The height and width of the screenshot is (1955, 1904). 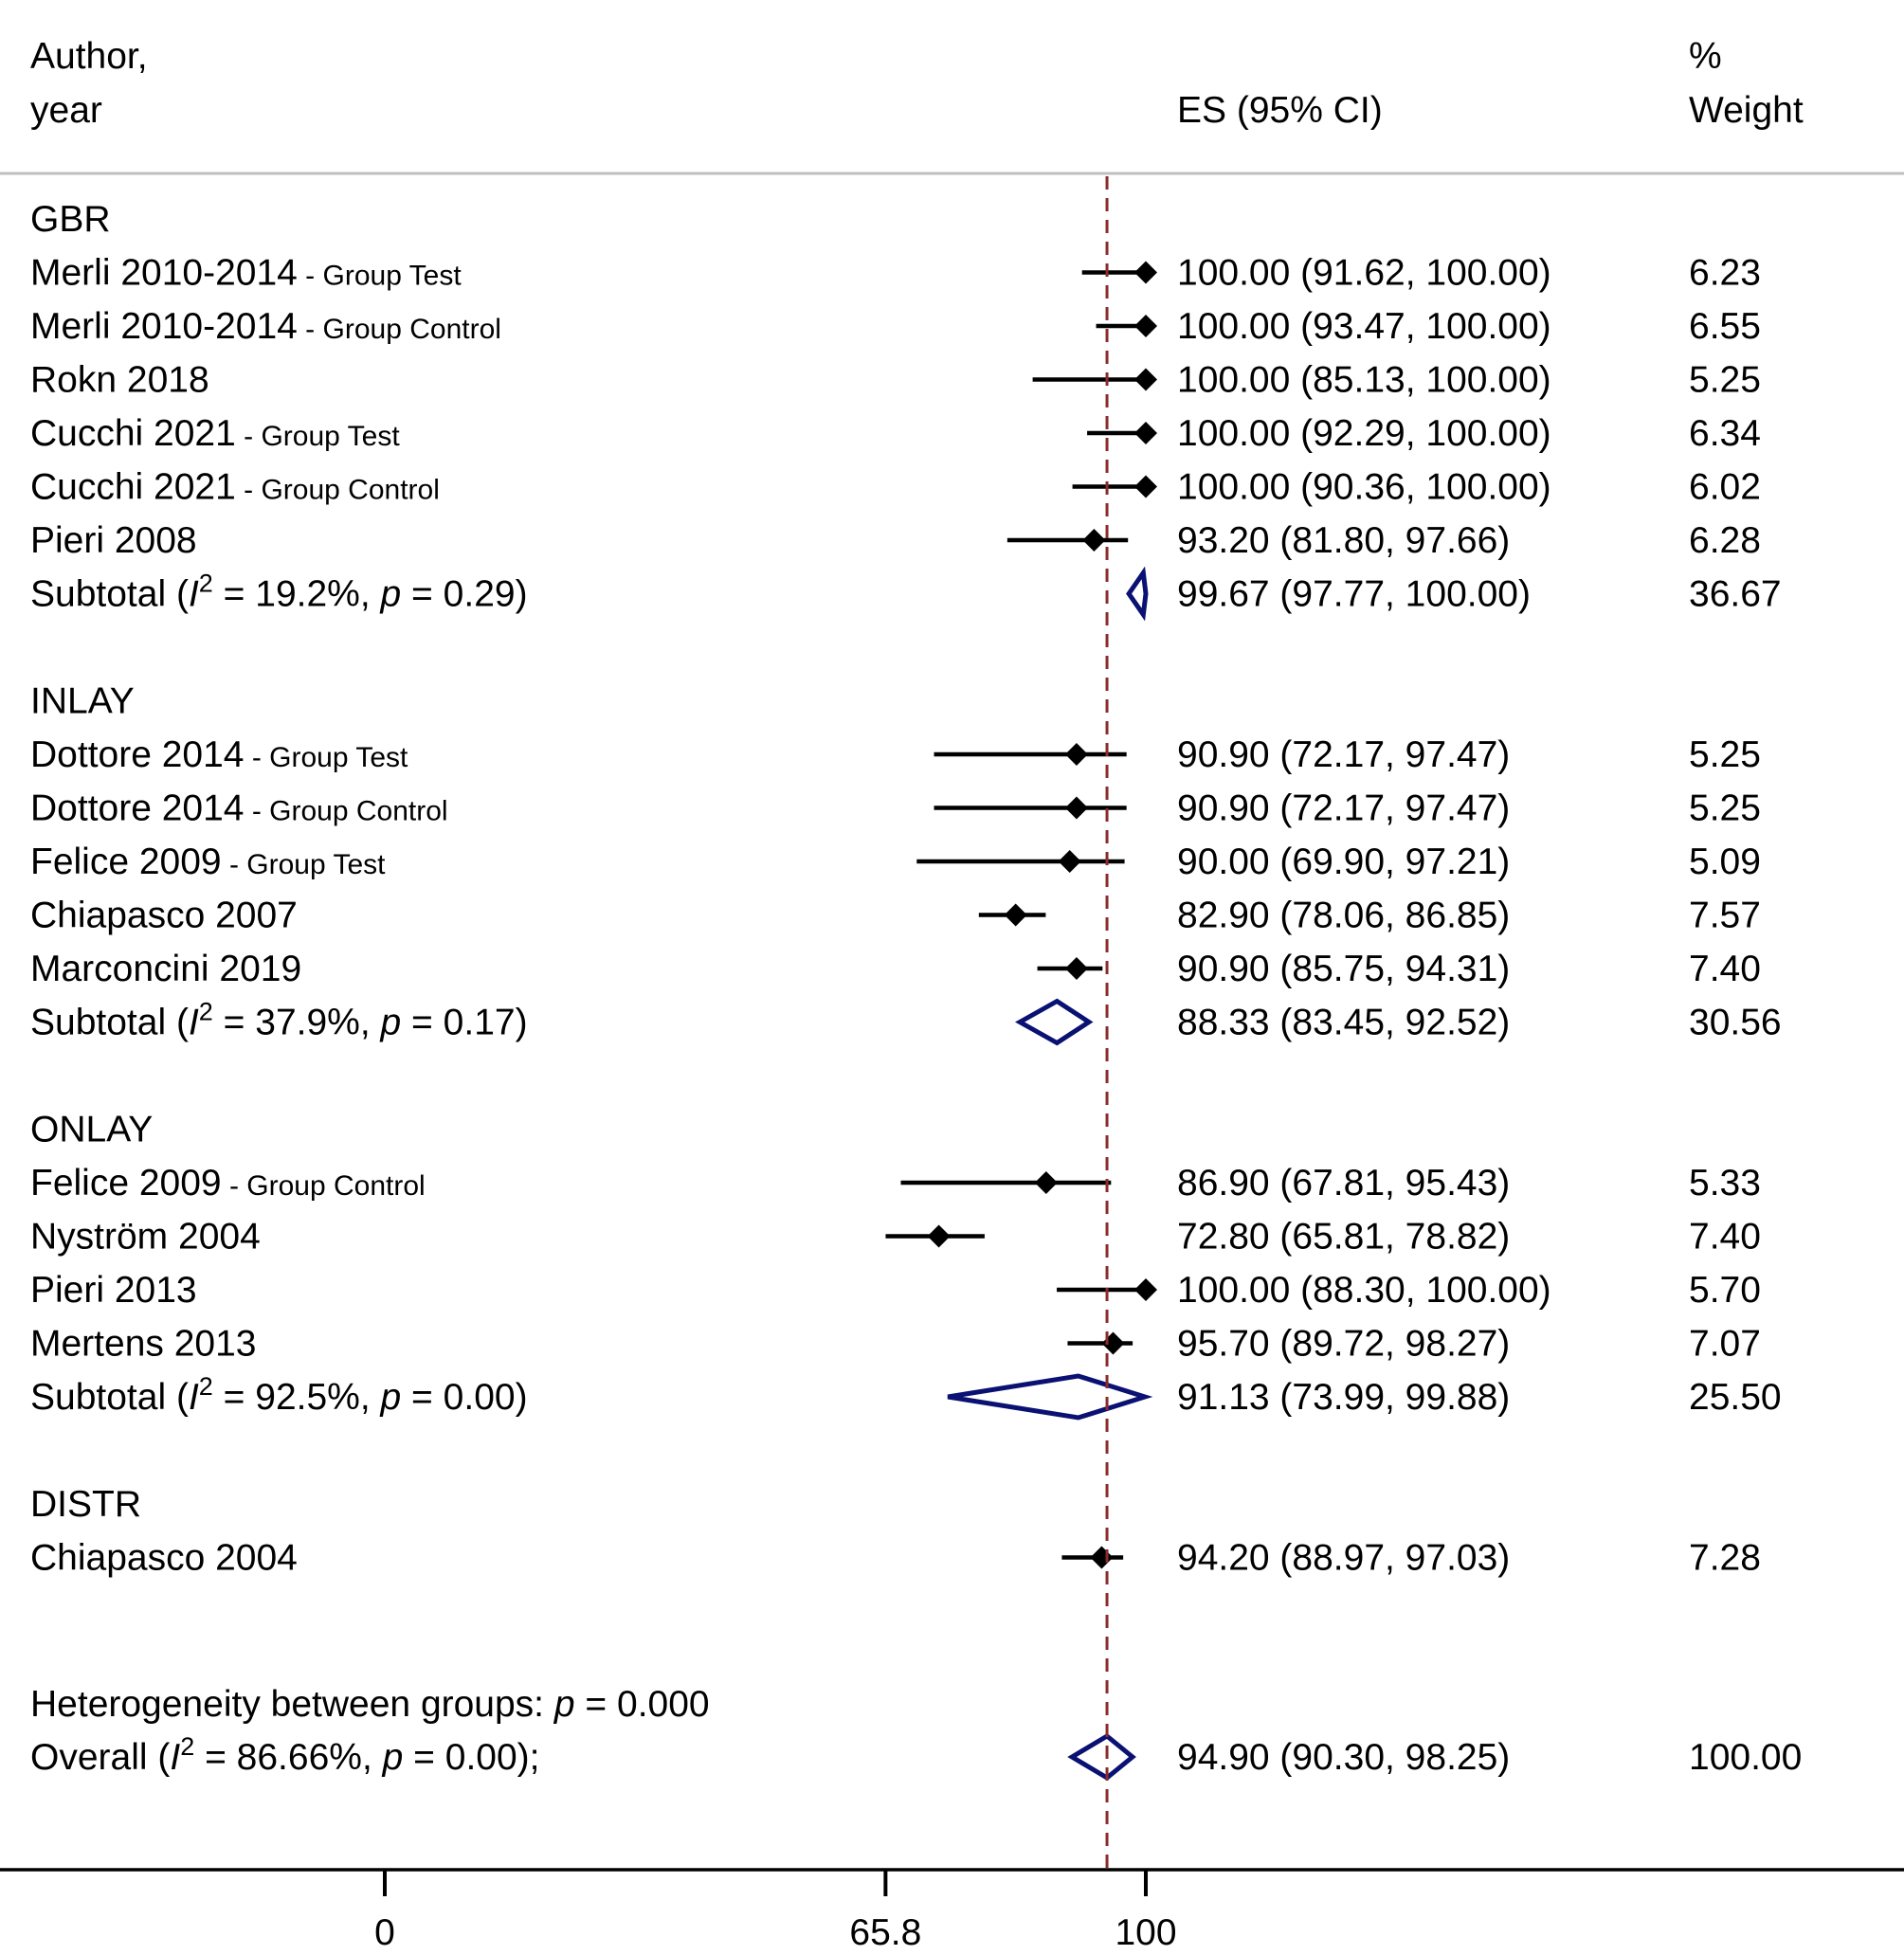 What do you see at coordinates (885, 1932) in the screenshot?
I see `x-tick-label: 65.8` at bounding box center [885, 1932].